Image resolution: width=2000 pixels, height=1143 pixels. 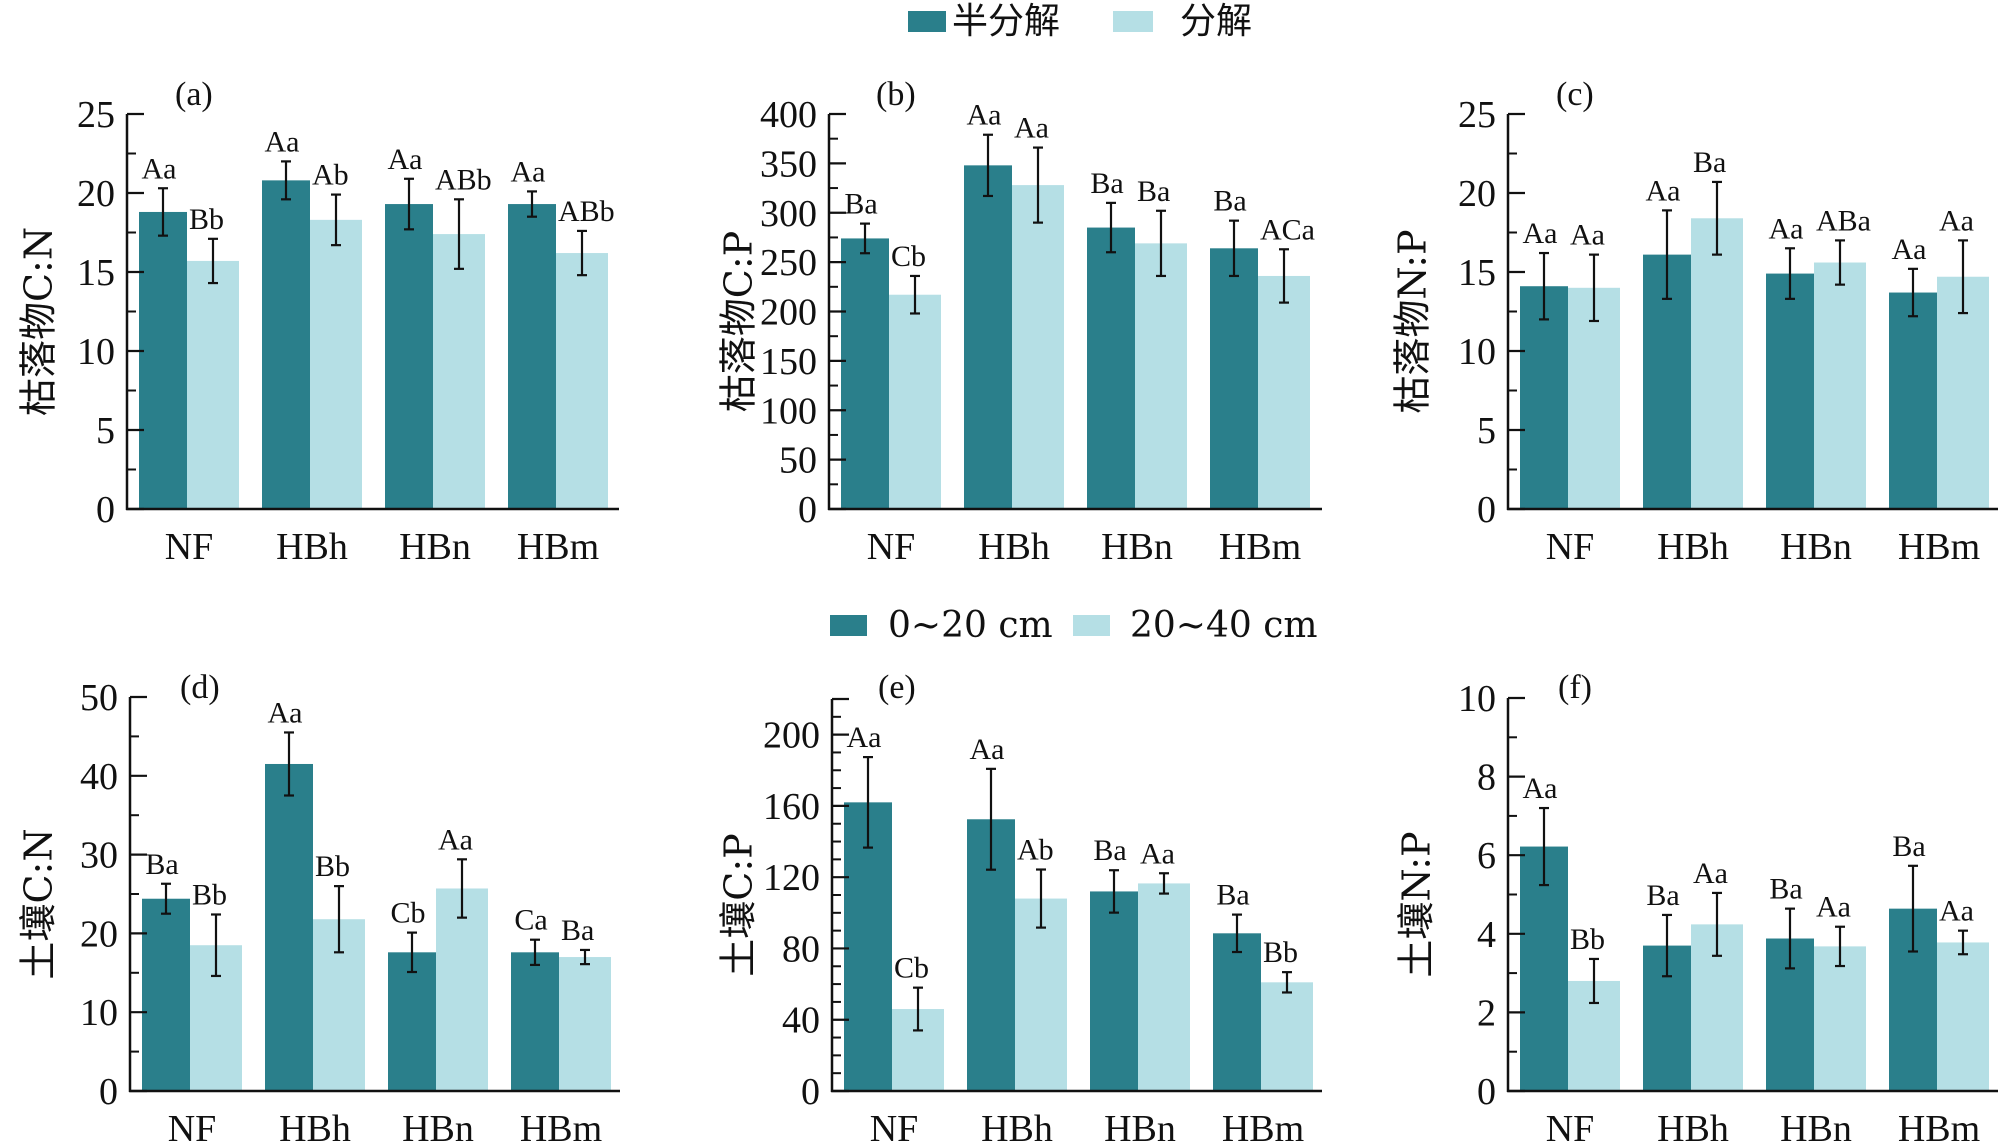 What do you see at coordinates (1477, 115) in the screenshot?
I see `y-tick-label: 25` at bounding box center [1477, 115].